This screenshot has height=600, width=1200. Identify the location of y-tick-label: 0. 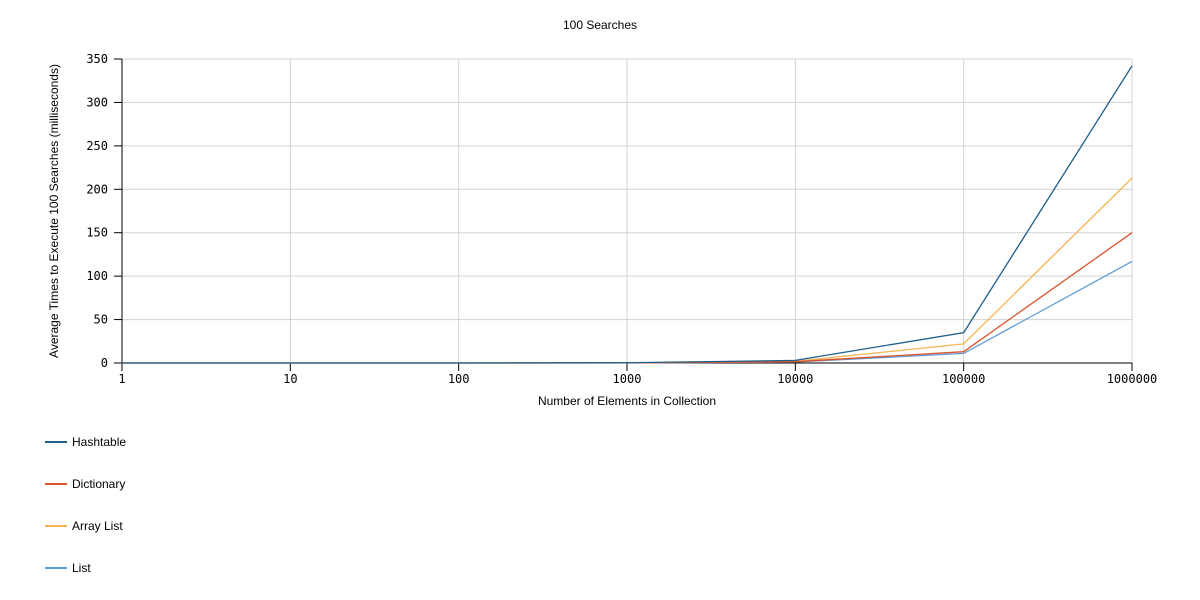
(104, 363).